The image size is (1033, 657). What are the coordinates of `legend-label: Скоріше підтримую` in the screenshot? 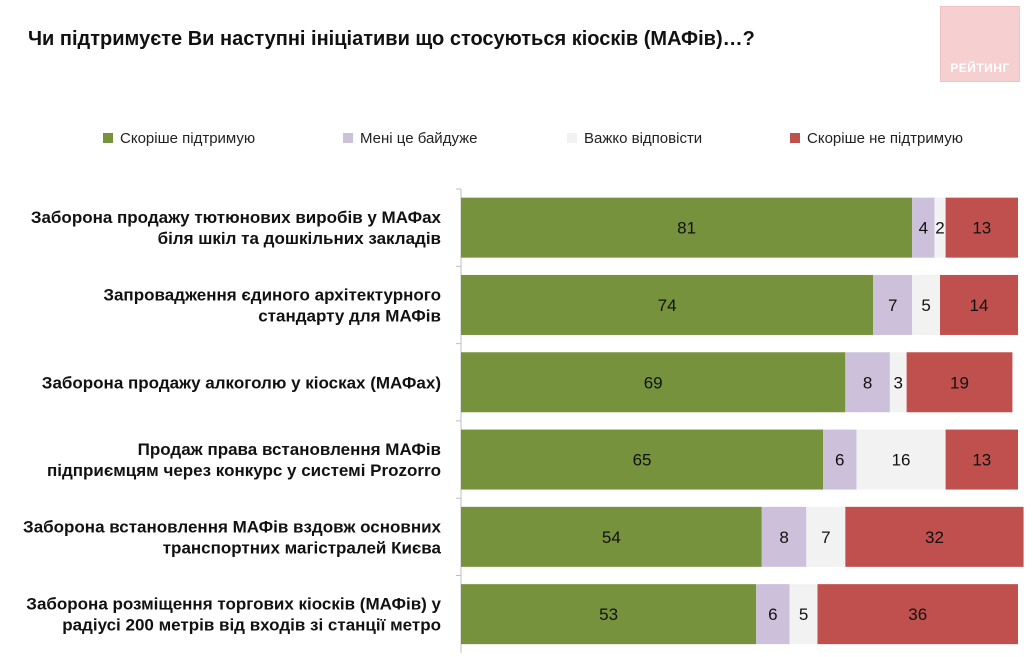 It's located at (188, 138).